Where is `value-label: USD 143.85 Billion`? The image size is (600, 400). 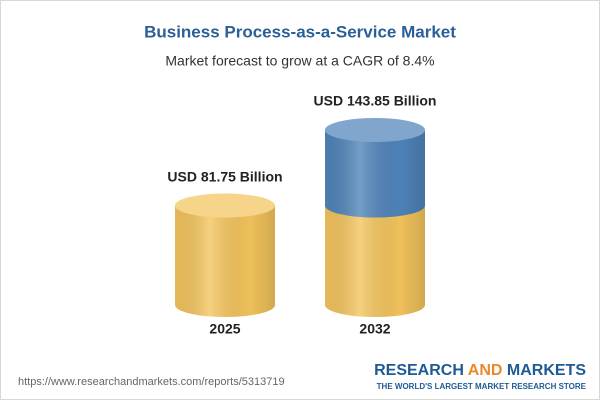
value-label: USD 143.85 Billion is located at coordinates (375, 101).